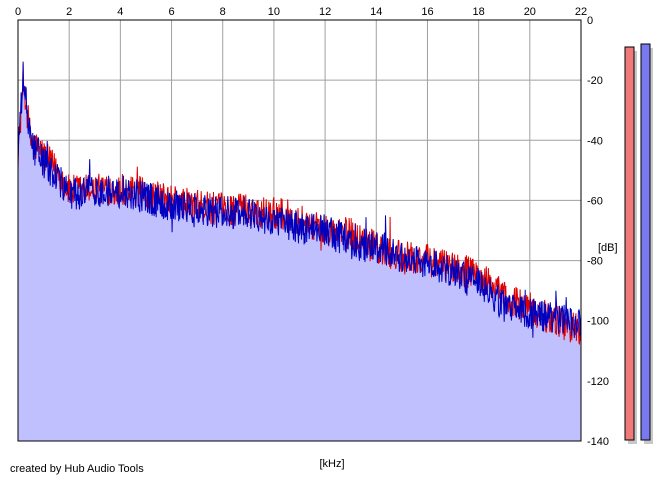 This screenshot has width=664, height=486. I want to click on y-tick-label: -60, so click(595, 201).